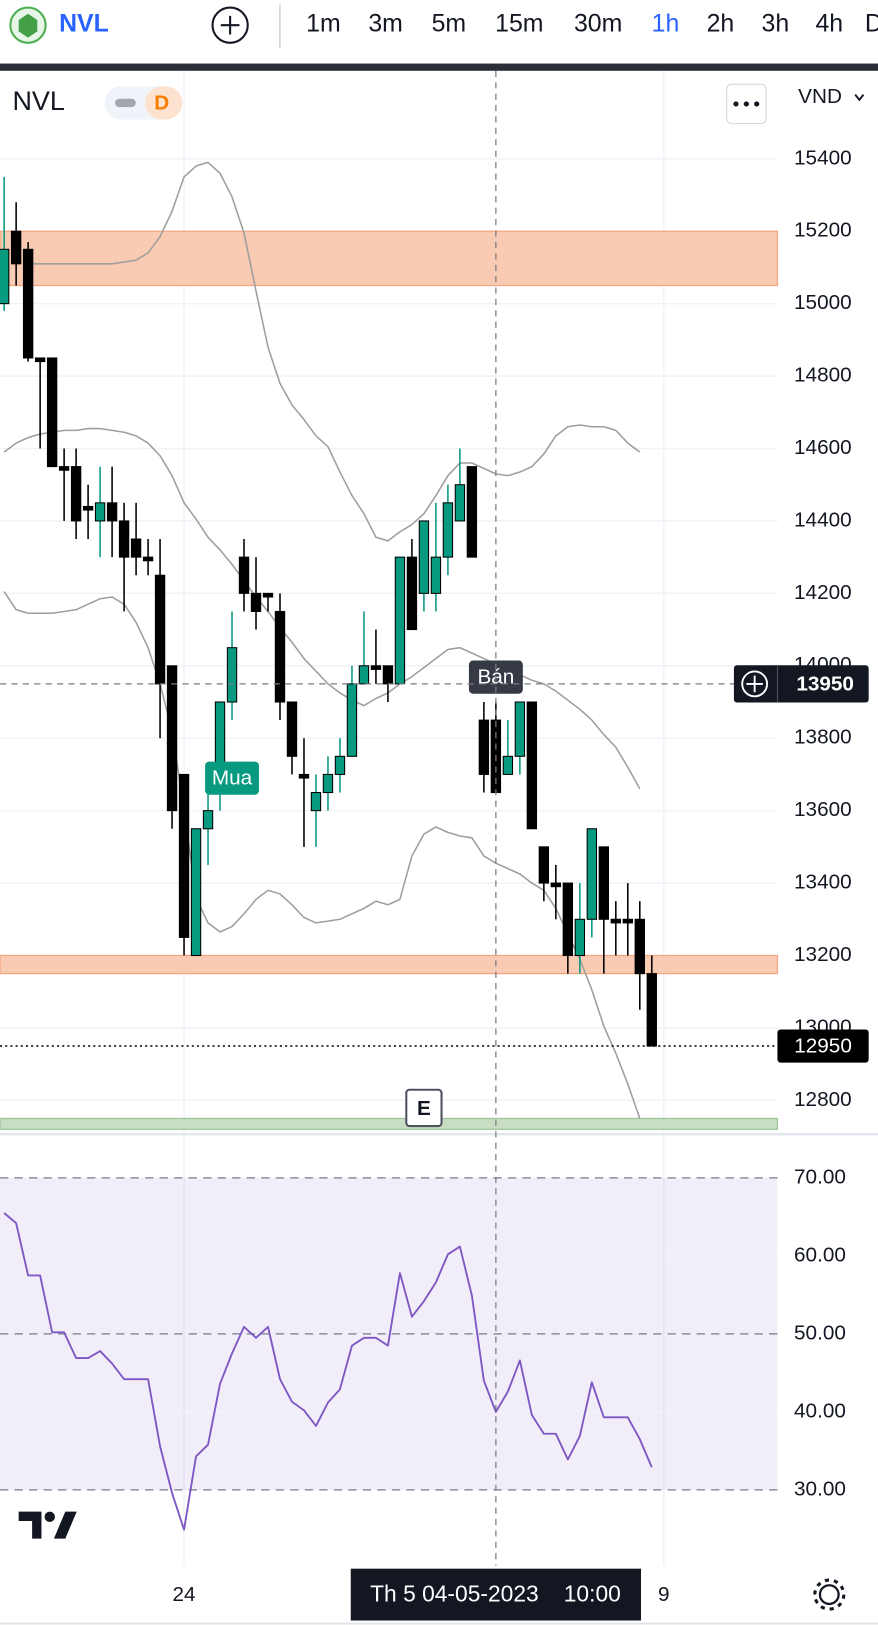 This screenshot has height=1626, width=878. What do you see at coordinates (823, 230) in the screenshot?
I see `y-tick-label: 15200` at bounding box center [823, 230].